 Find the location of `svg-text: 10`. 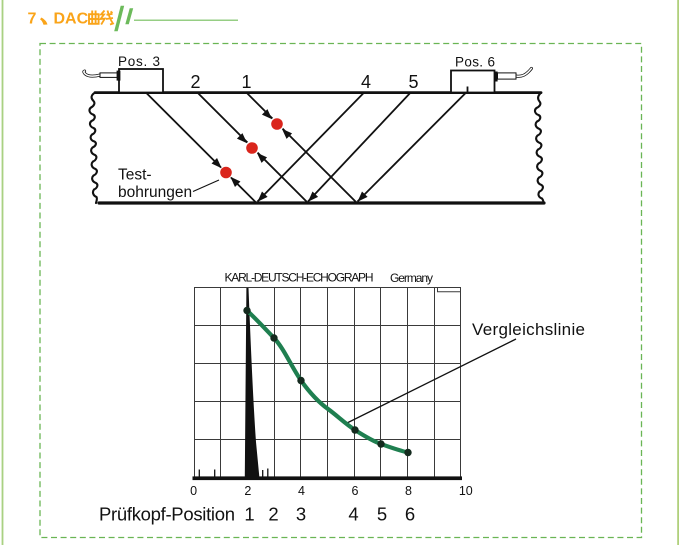

svg-text: 10 is located at coordinates (466, 491).